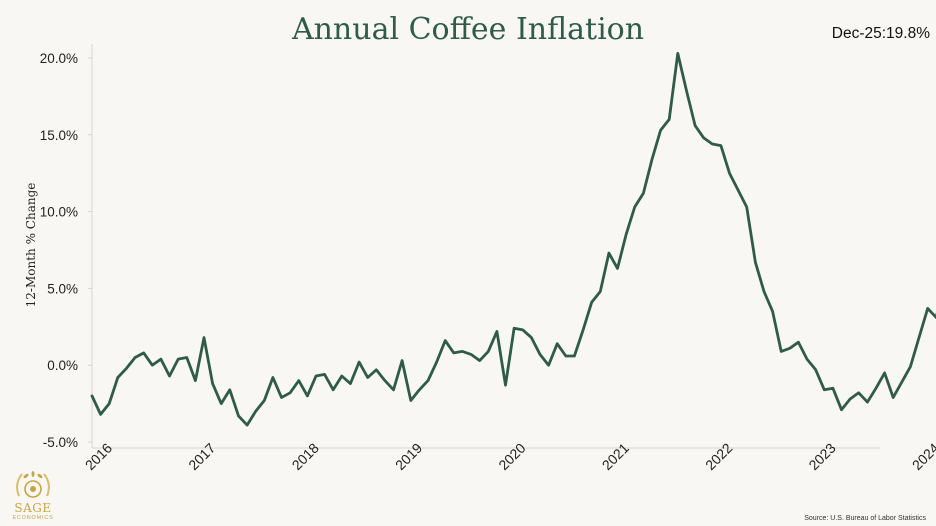 The height and width of the screenshot is (526, 936). I want to click on x-tick: 2021, so click(615, 456).